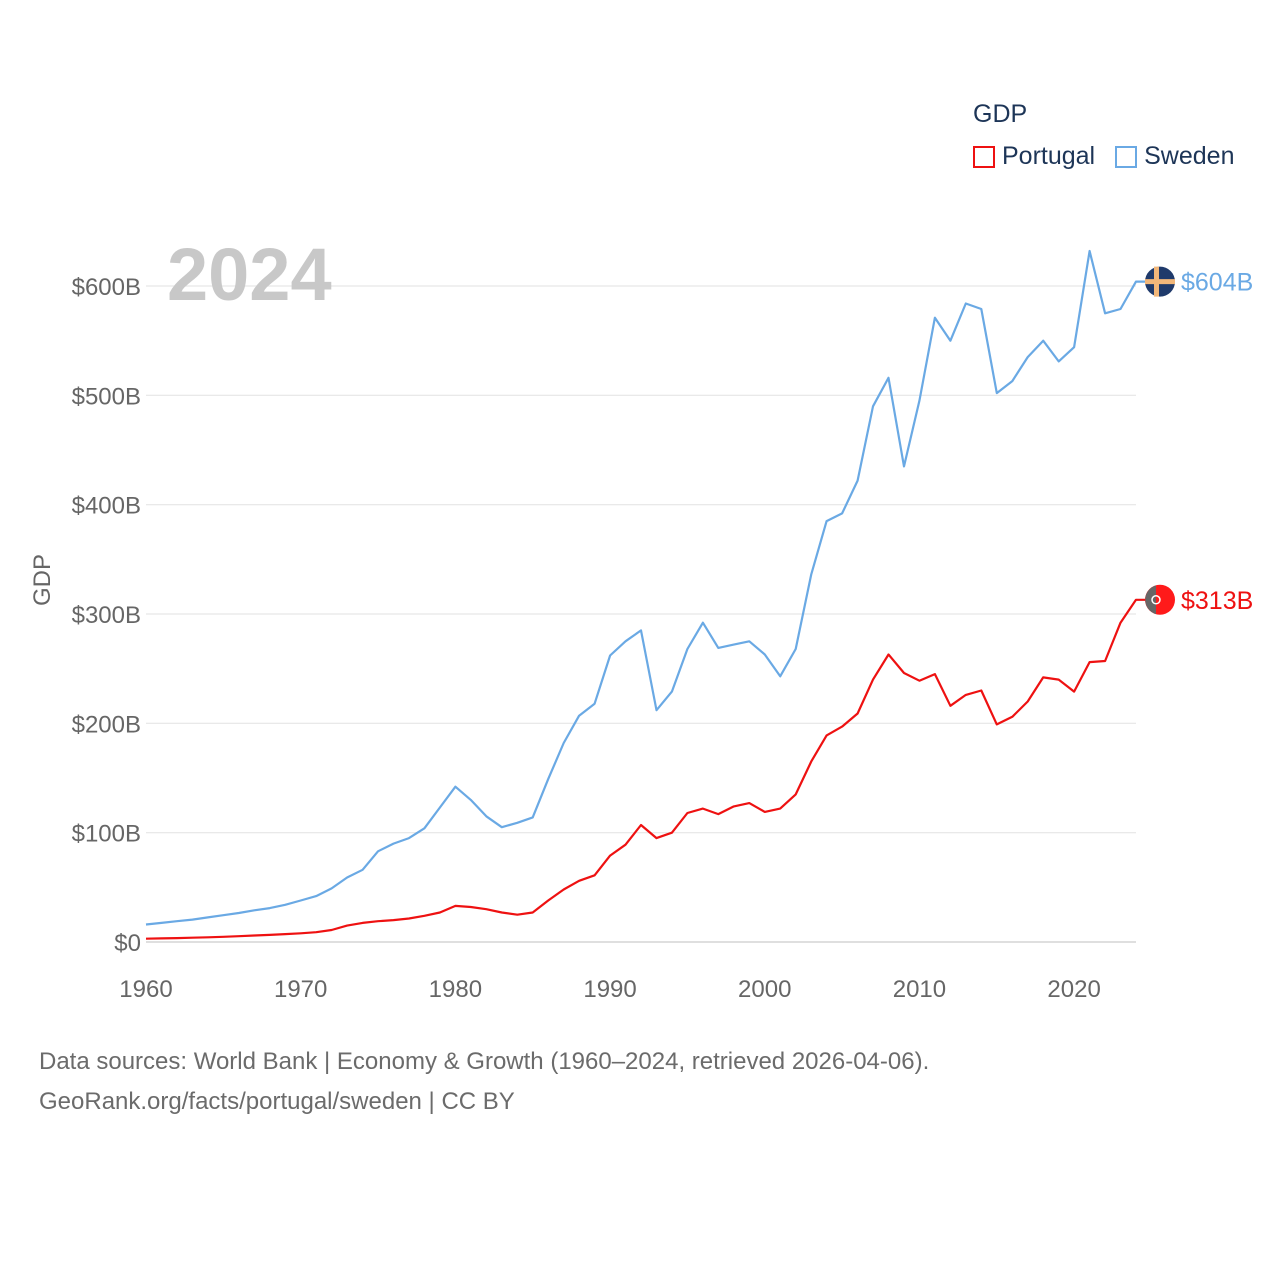 The width and height of the screenshot is (1280, 1280). Describe the element at coordinates (1160, 599) in the screenshot. I see `portugal-flag-icon` at that location.